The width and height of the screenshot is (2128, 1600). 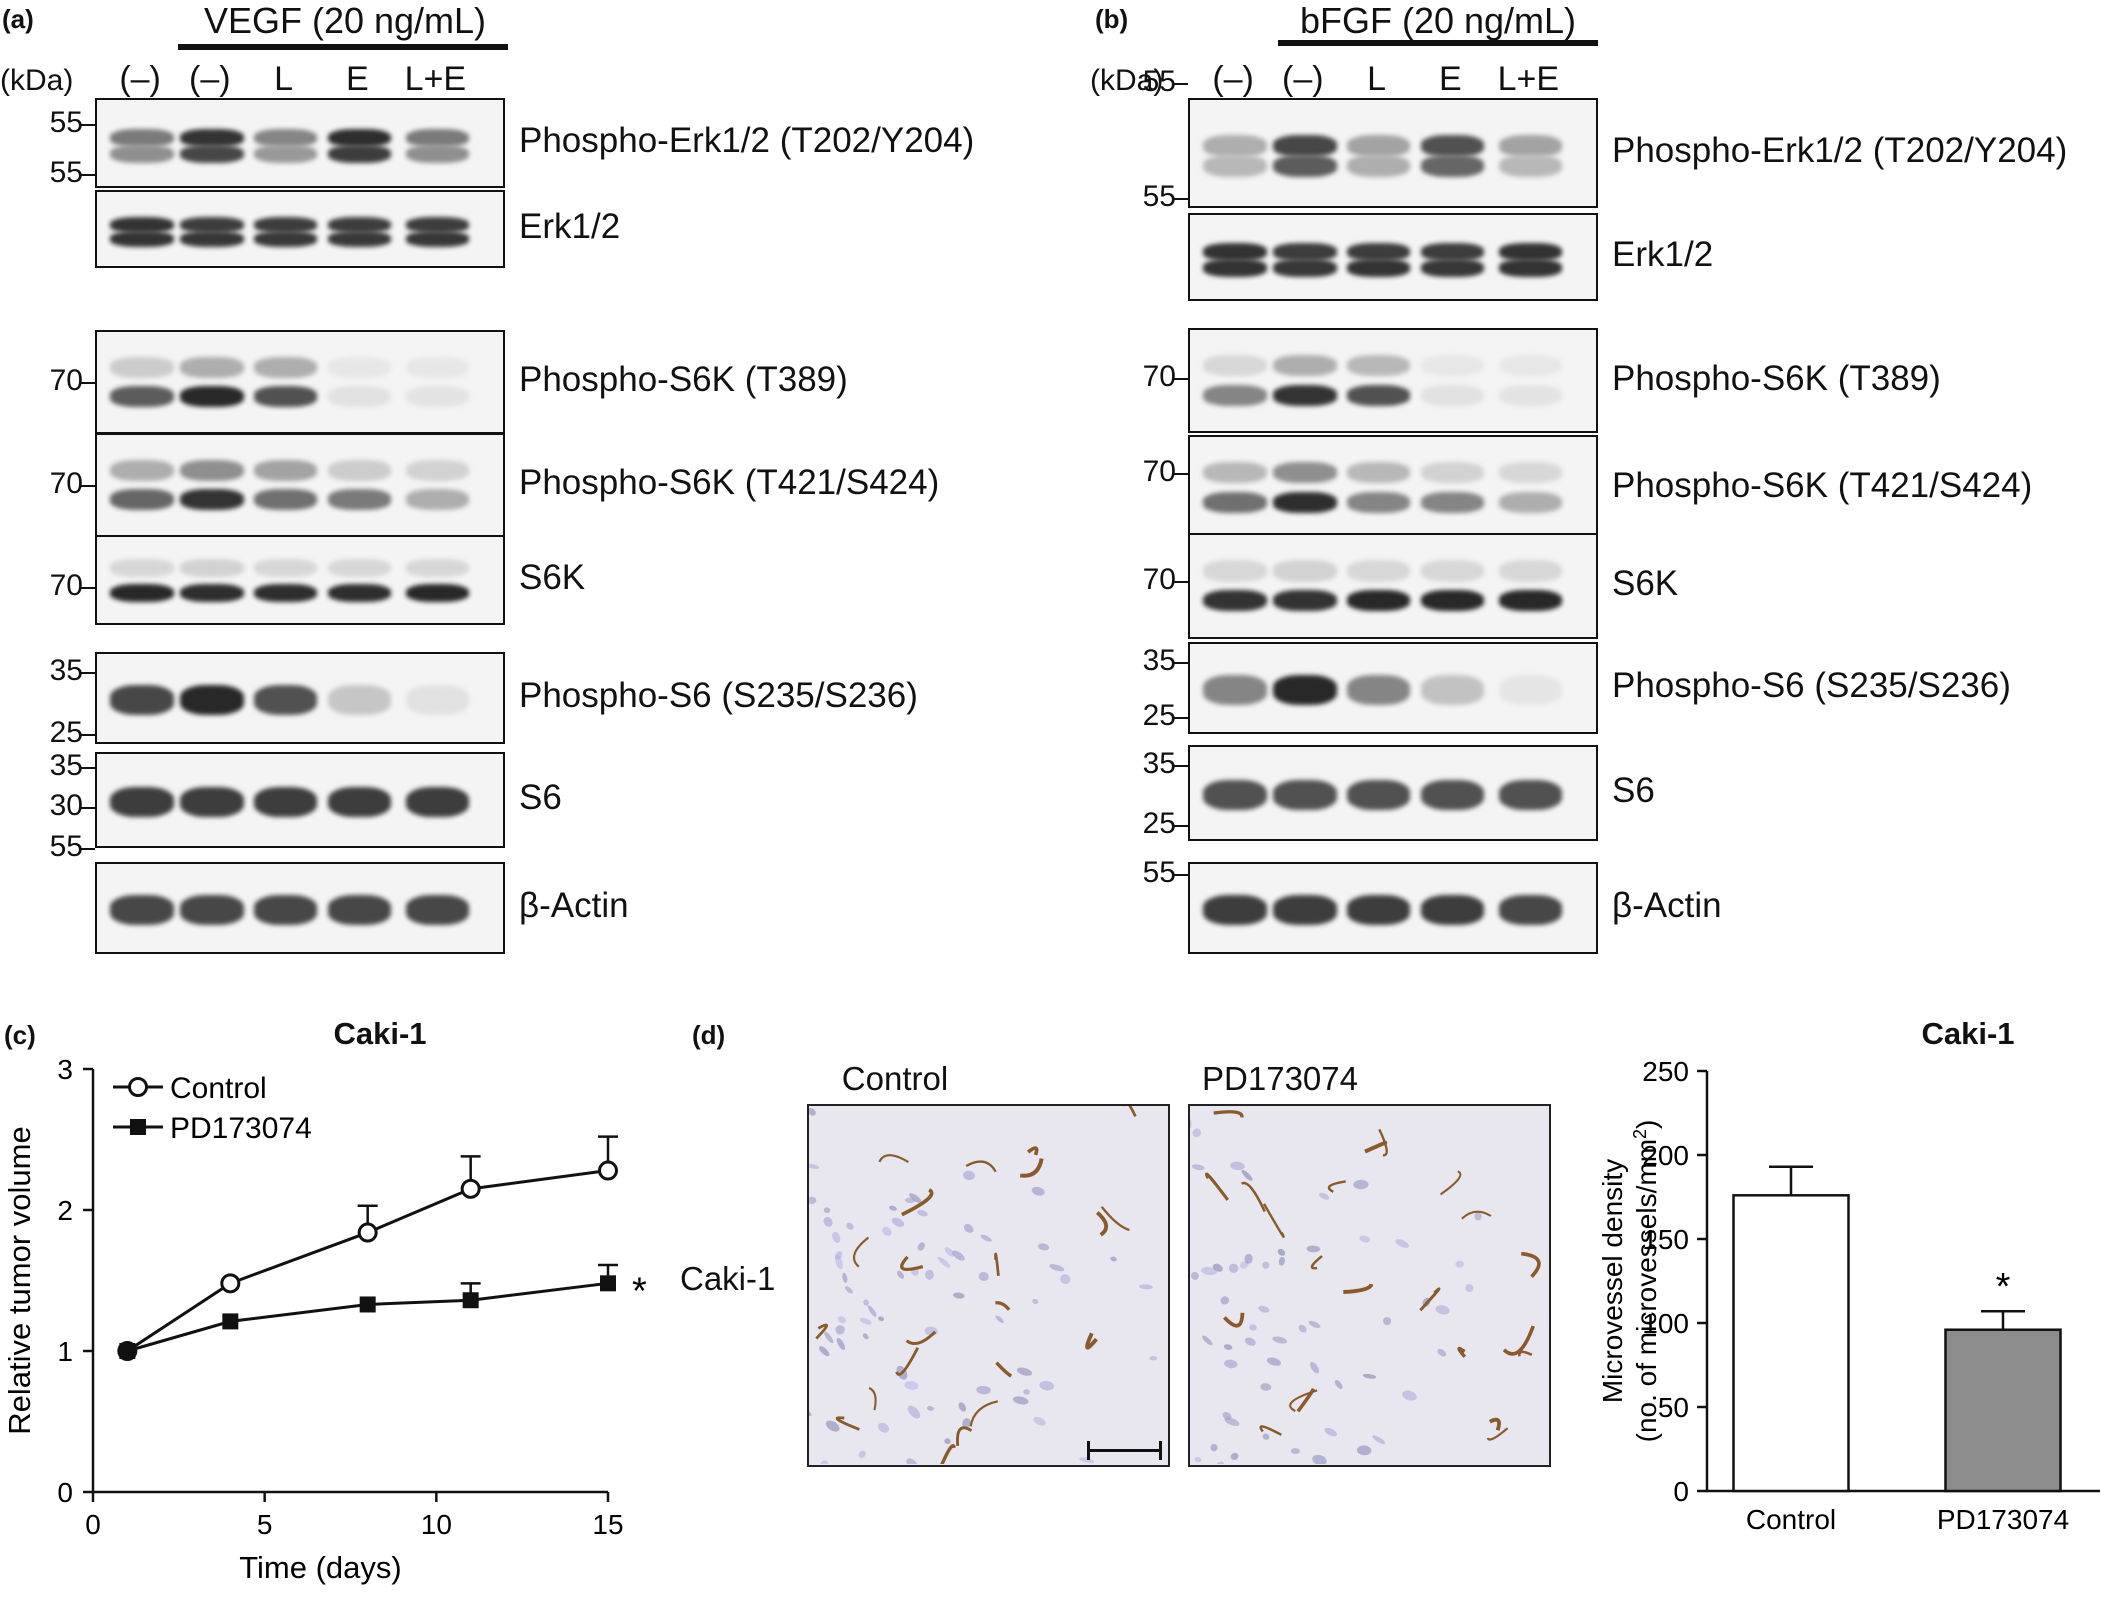 I want to click on y-tick-label: 250, so click(x=1665, y=1071).